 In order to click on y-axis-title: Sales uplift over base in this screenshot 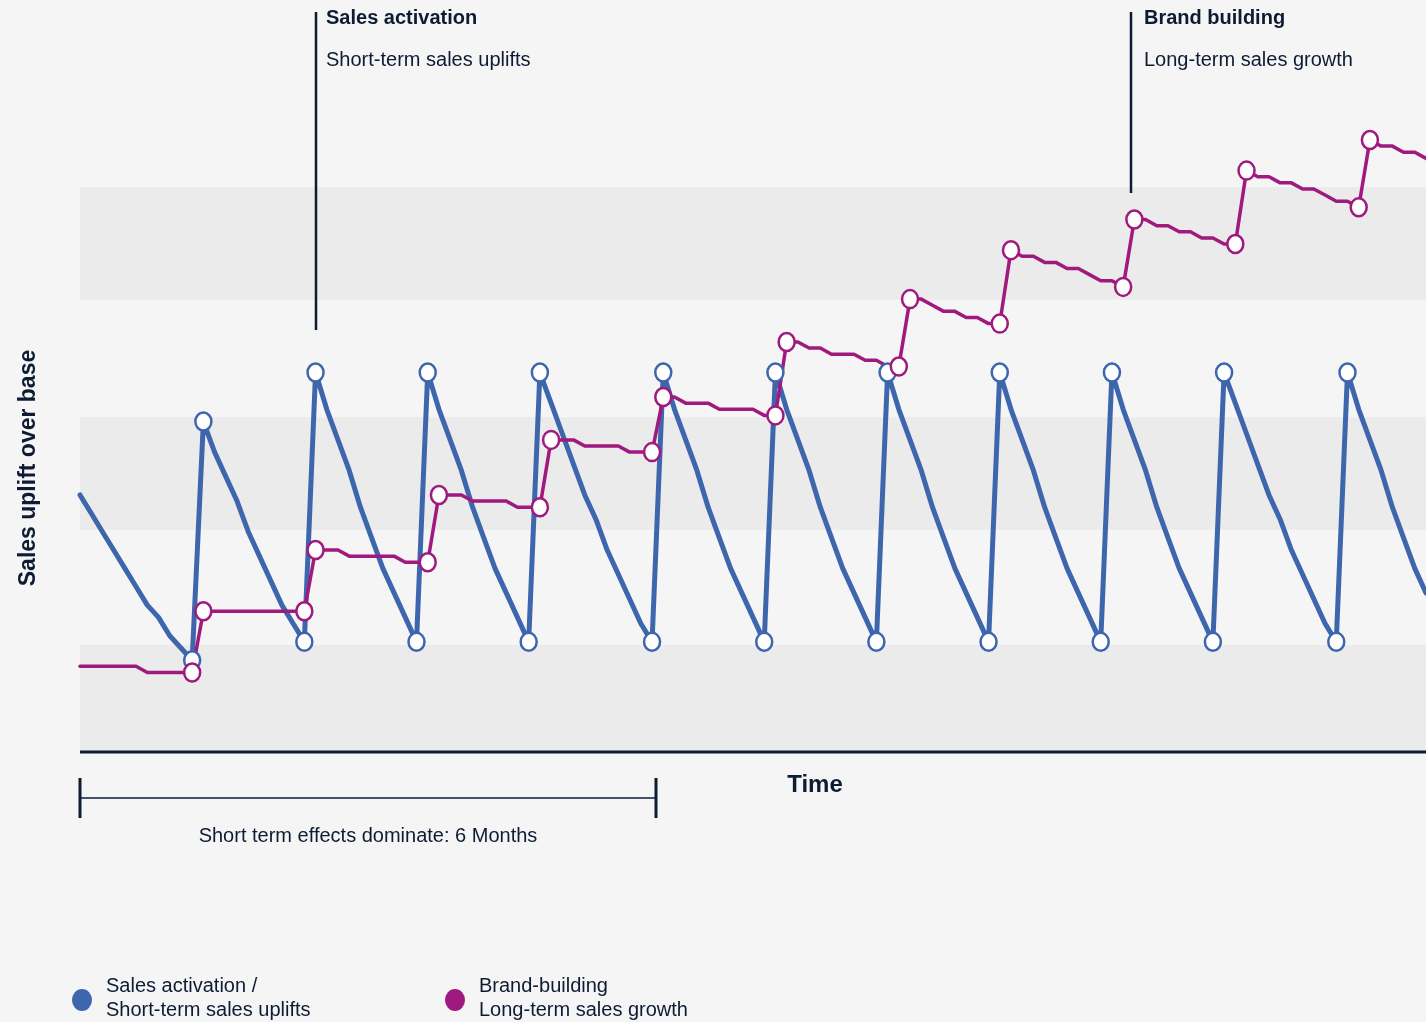, I will do `click(27, 468)`.